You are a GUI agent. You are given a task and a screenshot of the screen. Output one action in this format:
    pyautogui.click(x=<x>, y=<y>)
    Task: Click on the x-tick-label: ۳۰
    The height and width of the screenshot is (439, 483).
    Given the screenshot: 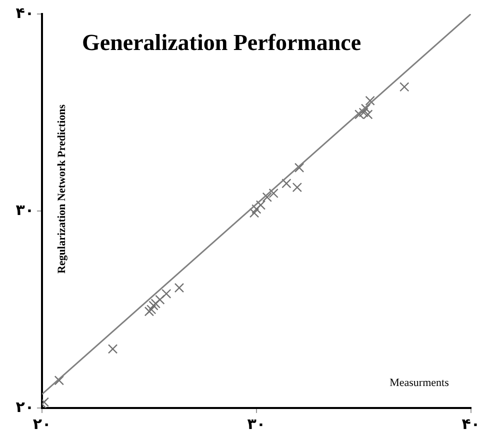 What is the action you would take?
    pyautogui.click(x=256, y=423)
    